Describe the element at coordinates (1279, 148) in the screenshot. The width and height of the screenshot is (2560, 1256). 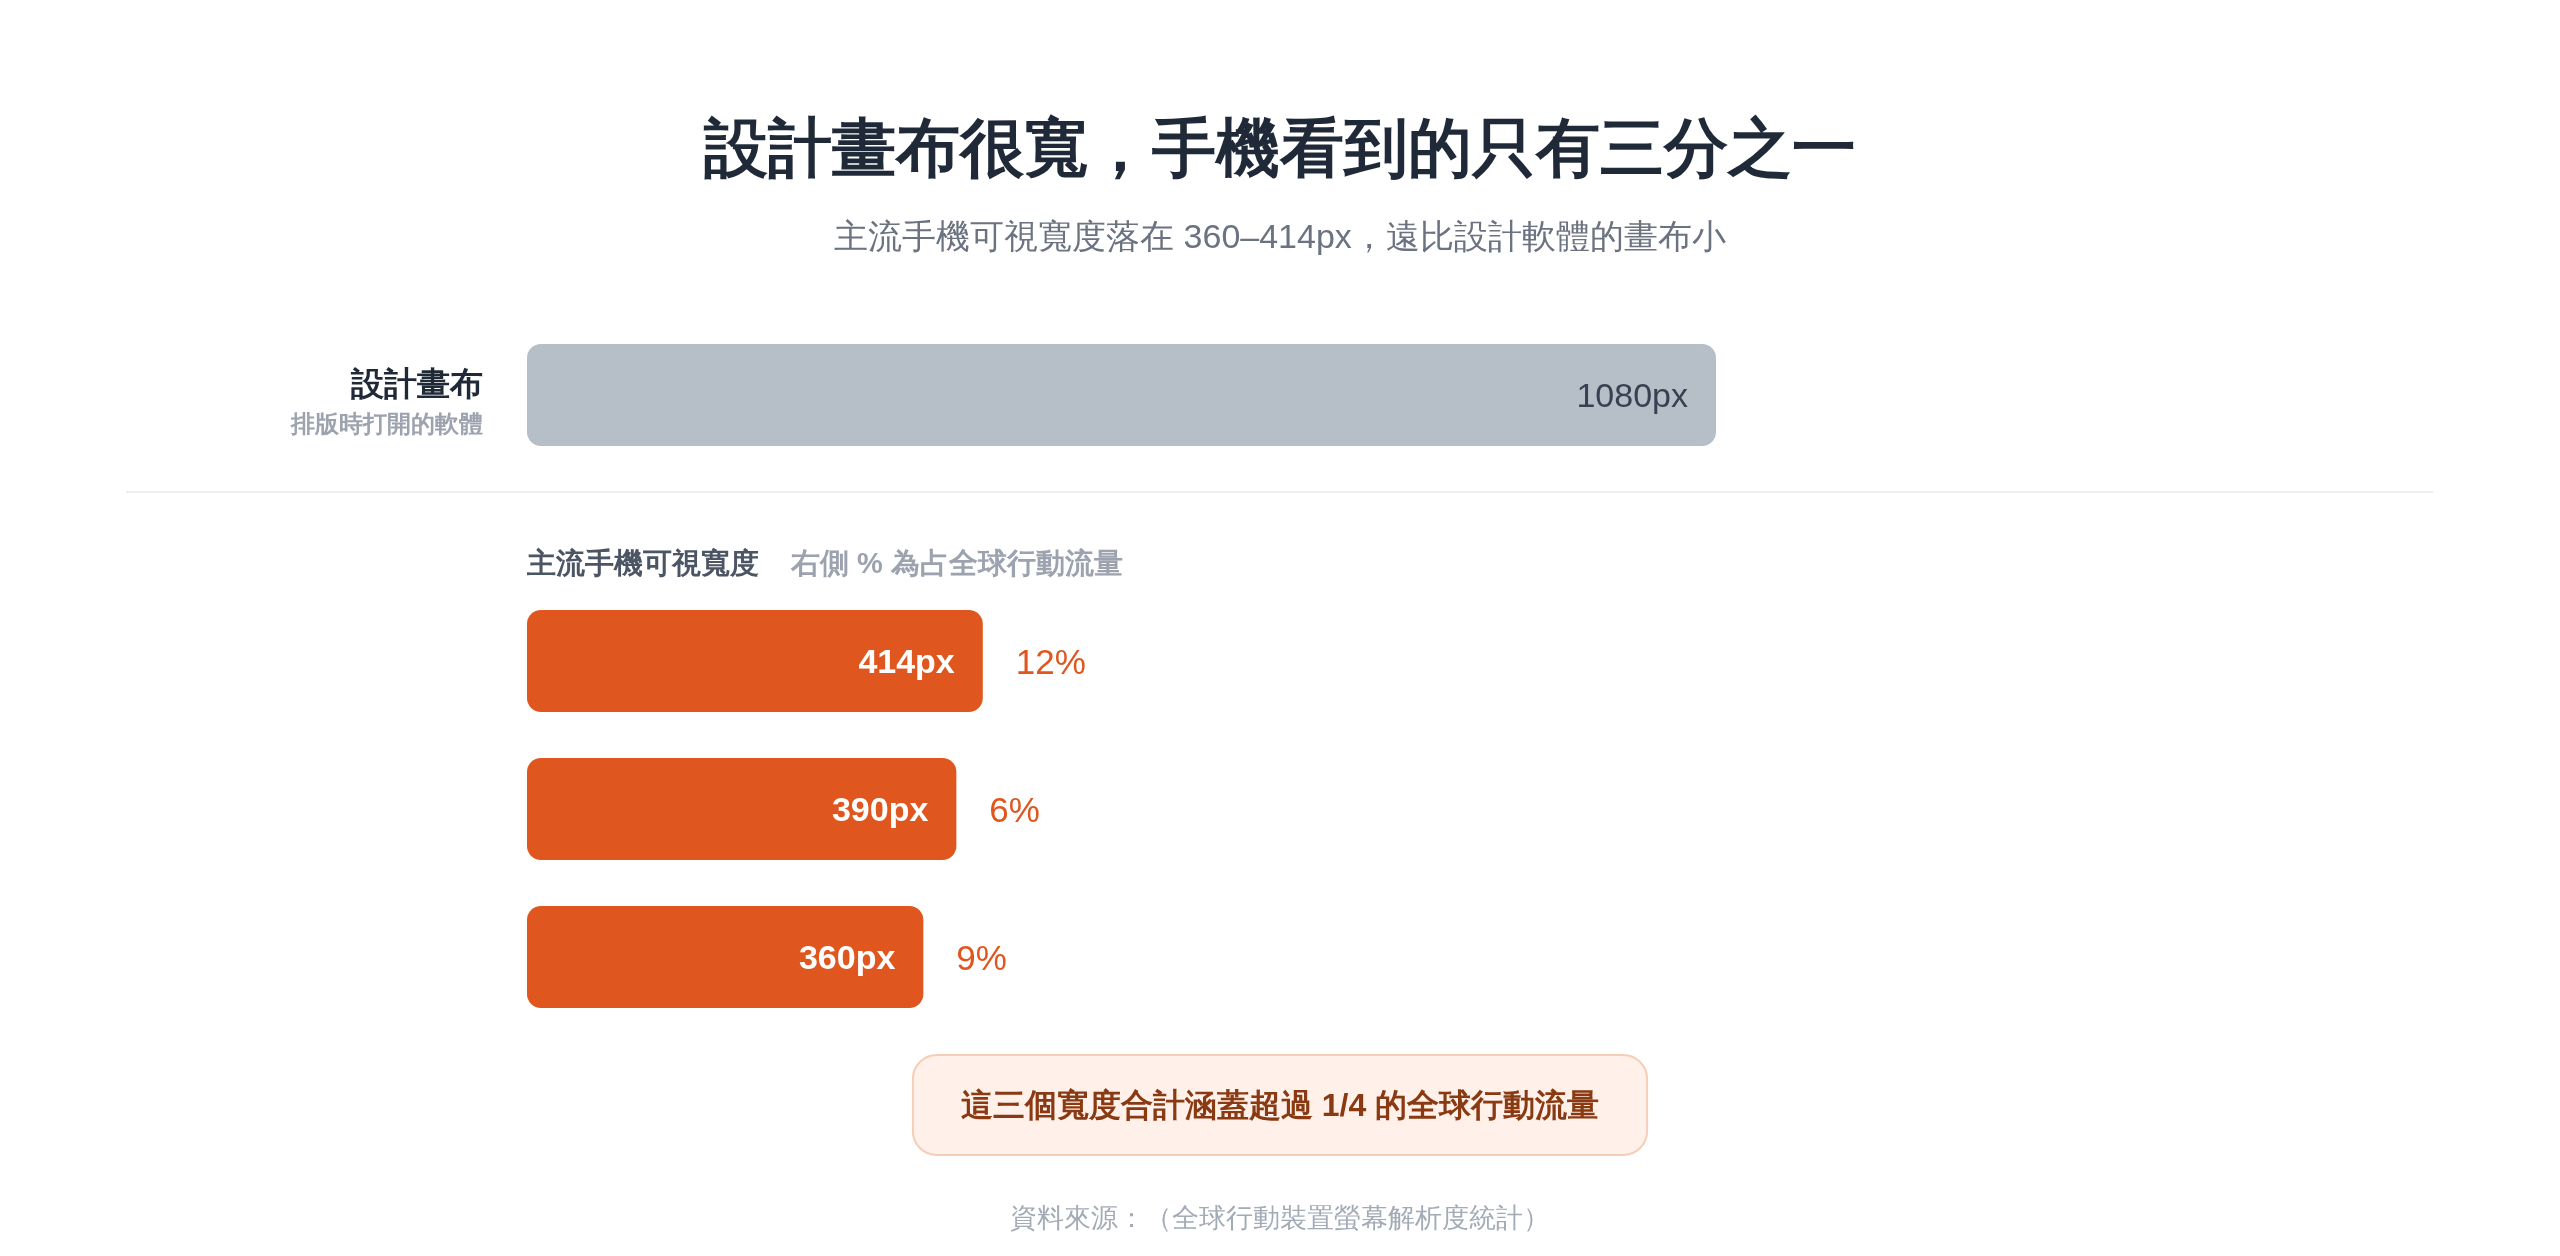
I see `chart-title: 設計畫布很寬，手機看到的只有三分之一` at that location.